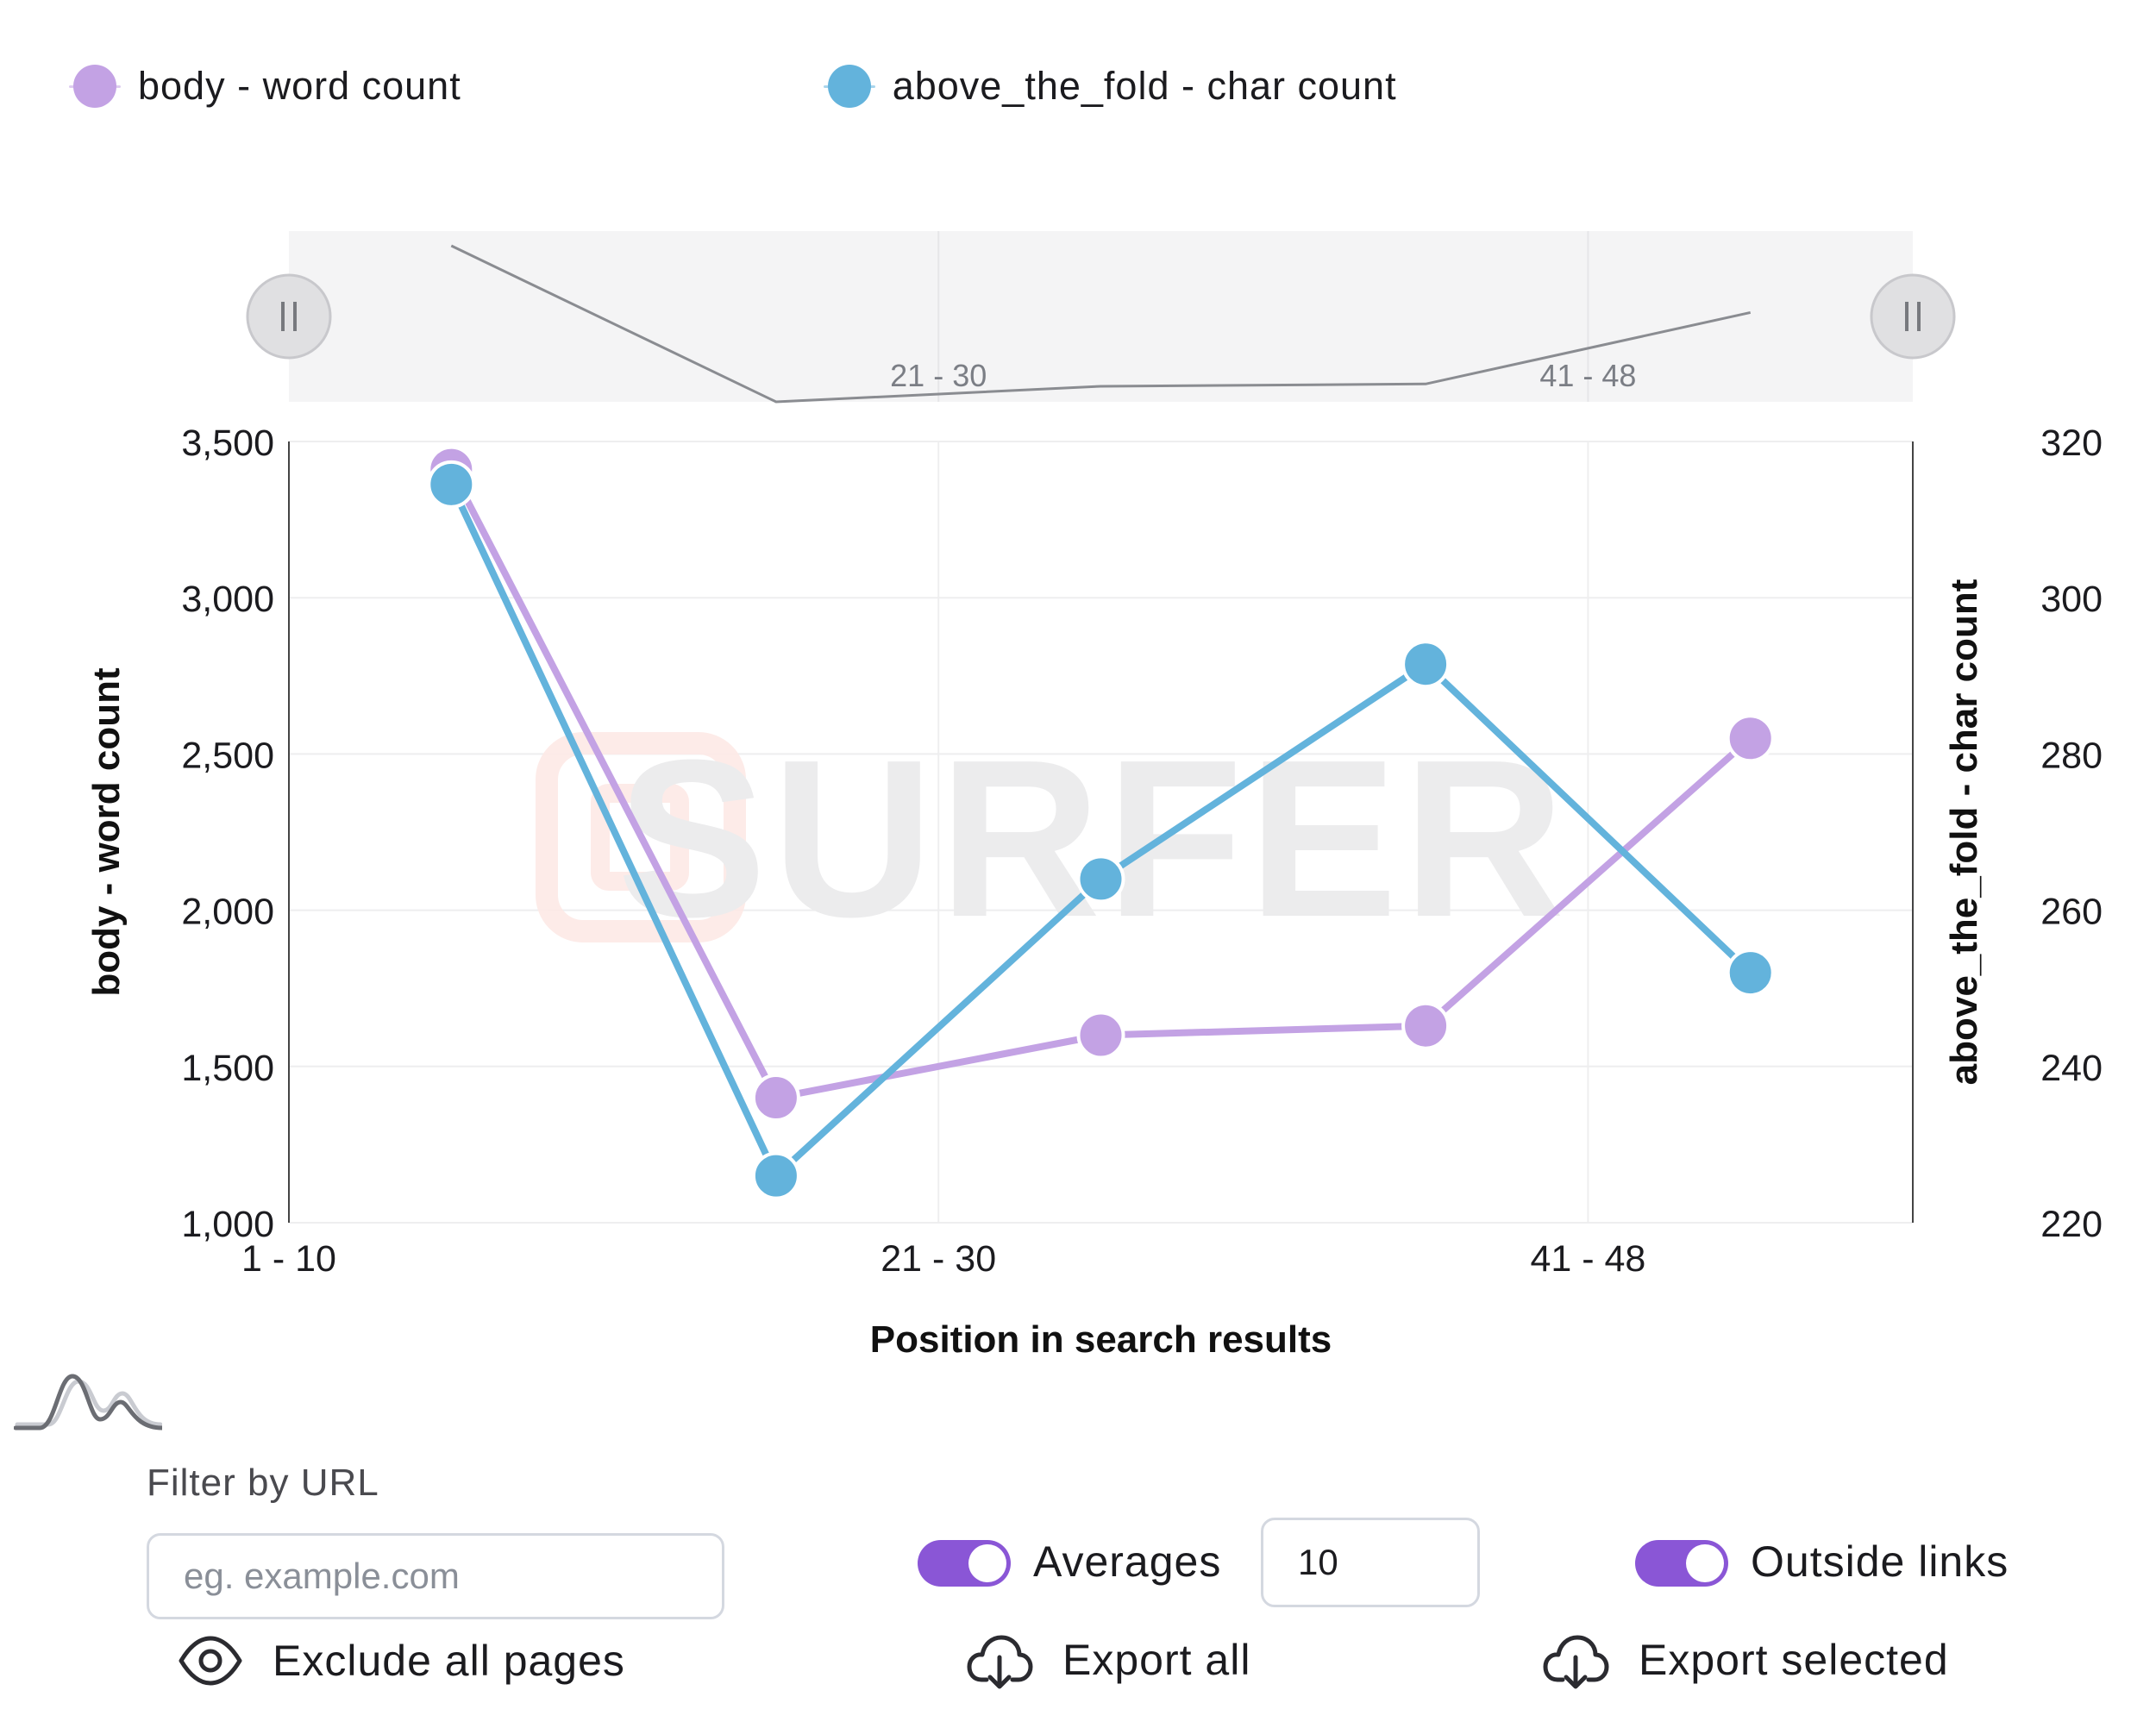 This screenshot has width=2156, height=1728. Describe the element at coordinates (1587, 1259) in the screenshot. I see `x-tick-label: 41 - 48` at that location.